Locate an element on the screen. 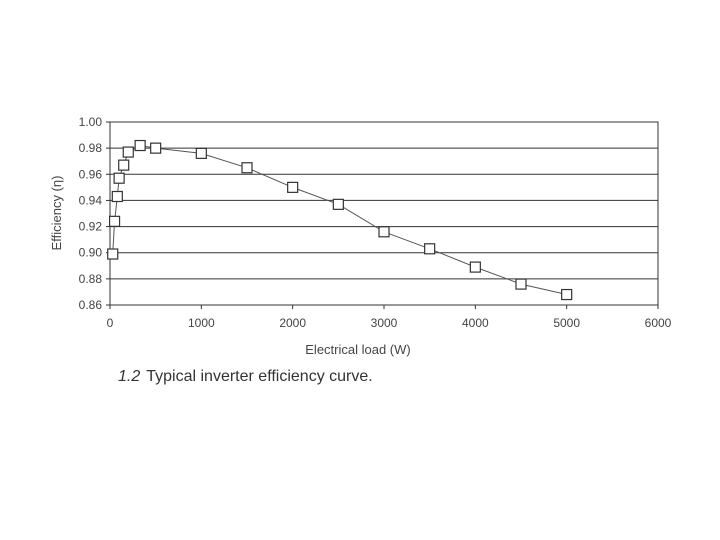 The width and height of the screenshot is (720, 540). y-tick-label: 0.90 is located at coordinates (91, 253).